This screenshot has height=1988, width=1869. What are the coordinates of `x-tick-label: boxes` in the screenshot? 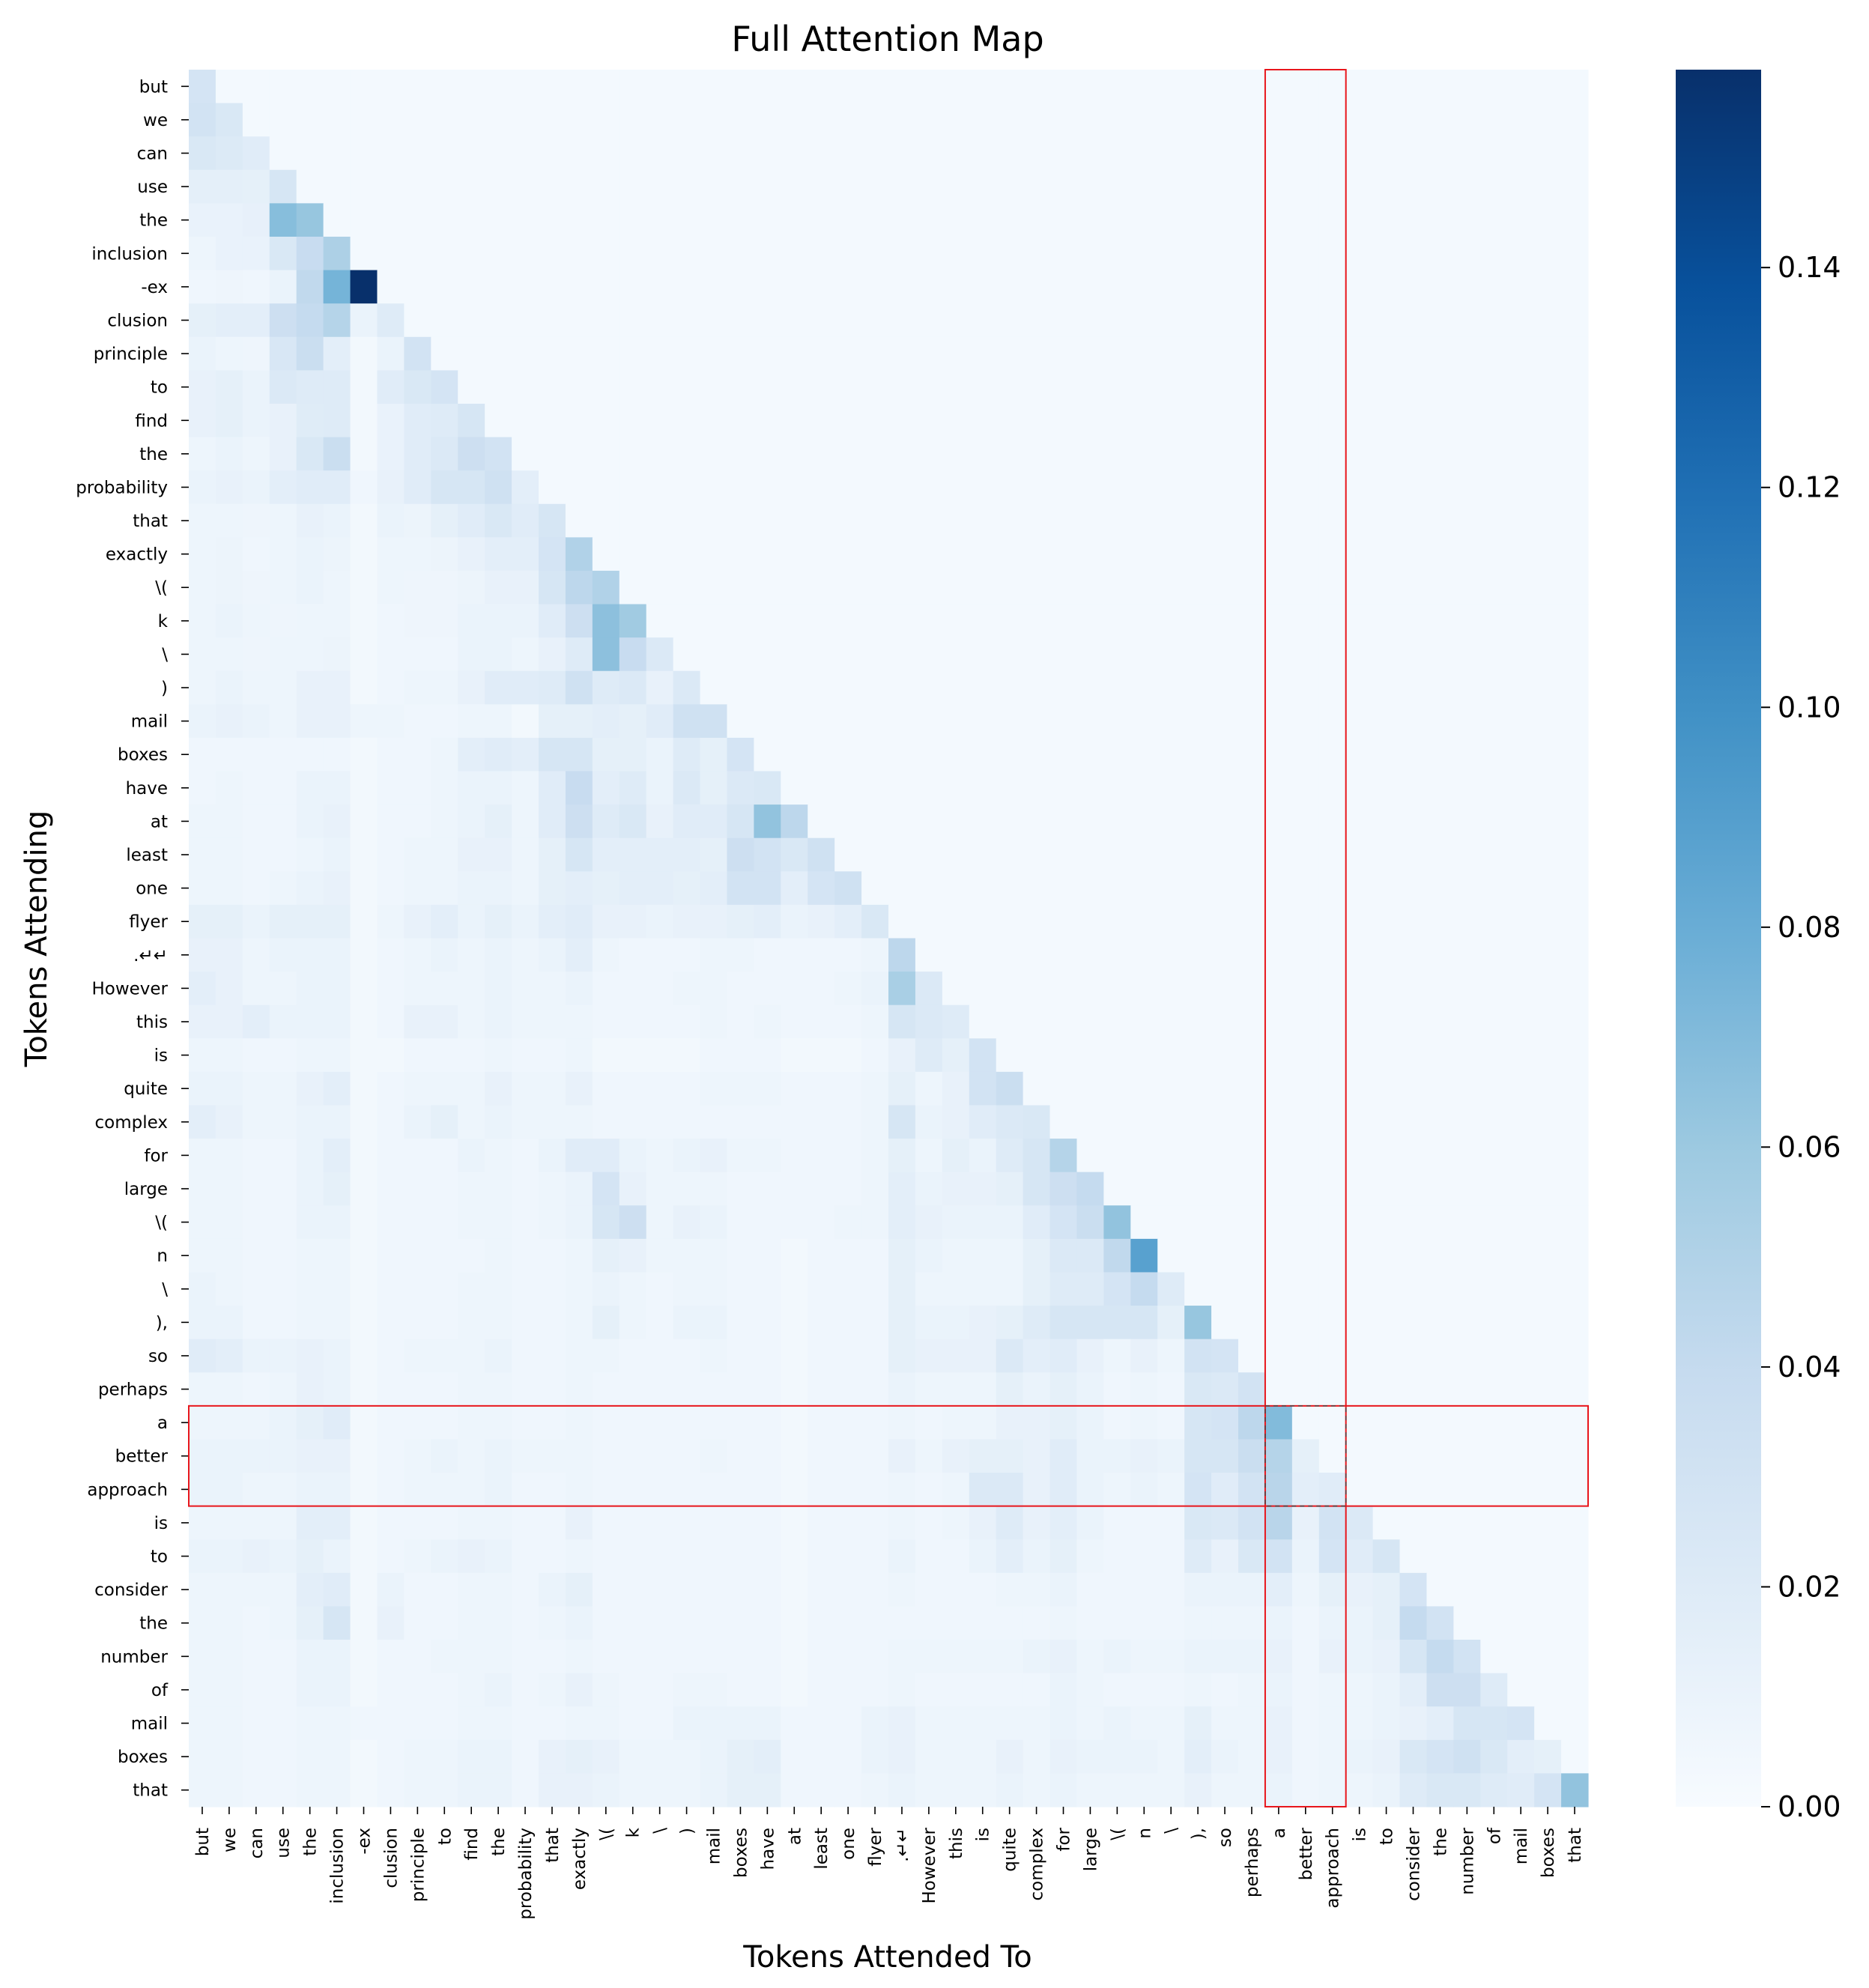 It's located at (1548, 1853).